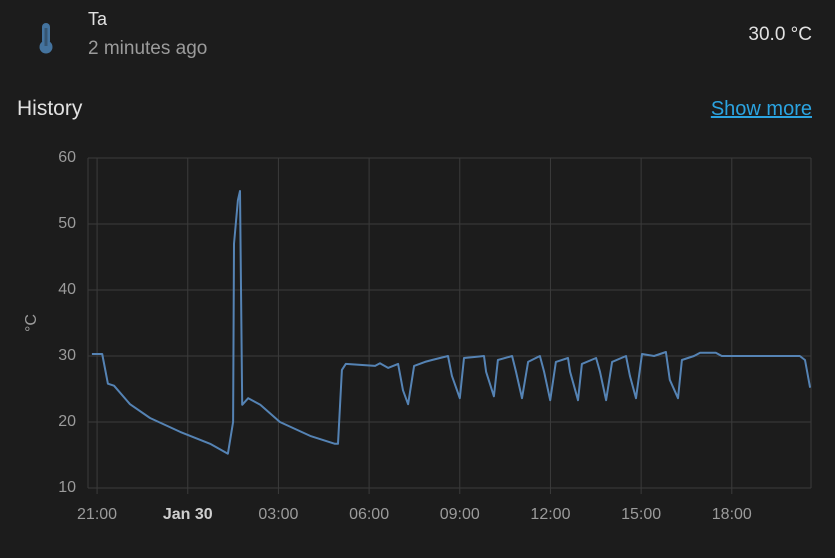 Image resolution: width=835 pixels, height=558 pixels. I want to click on x-tick-label: 12:00, so click(550, 514).